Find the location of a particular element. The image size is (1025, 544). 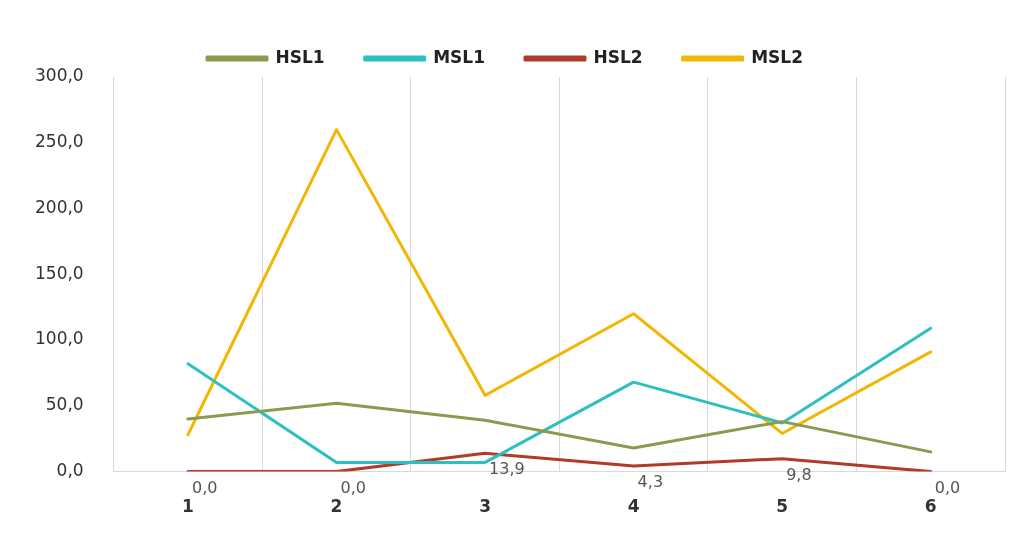

y-tick-label: 100,0 is located at coordinates (59, 338).